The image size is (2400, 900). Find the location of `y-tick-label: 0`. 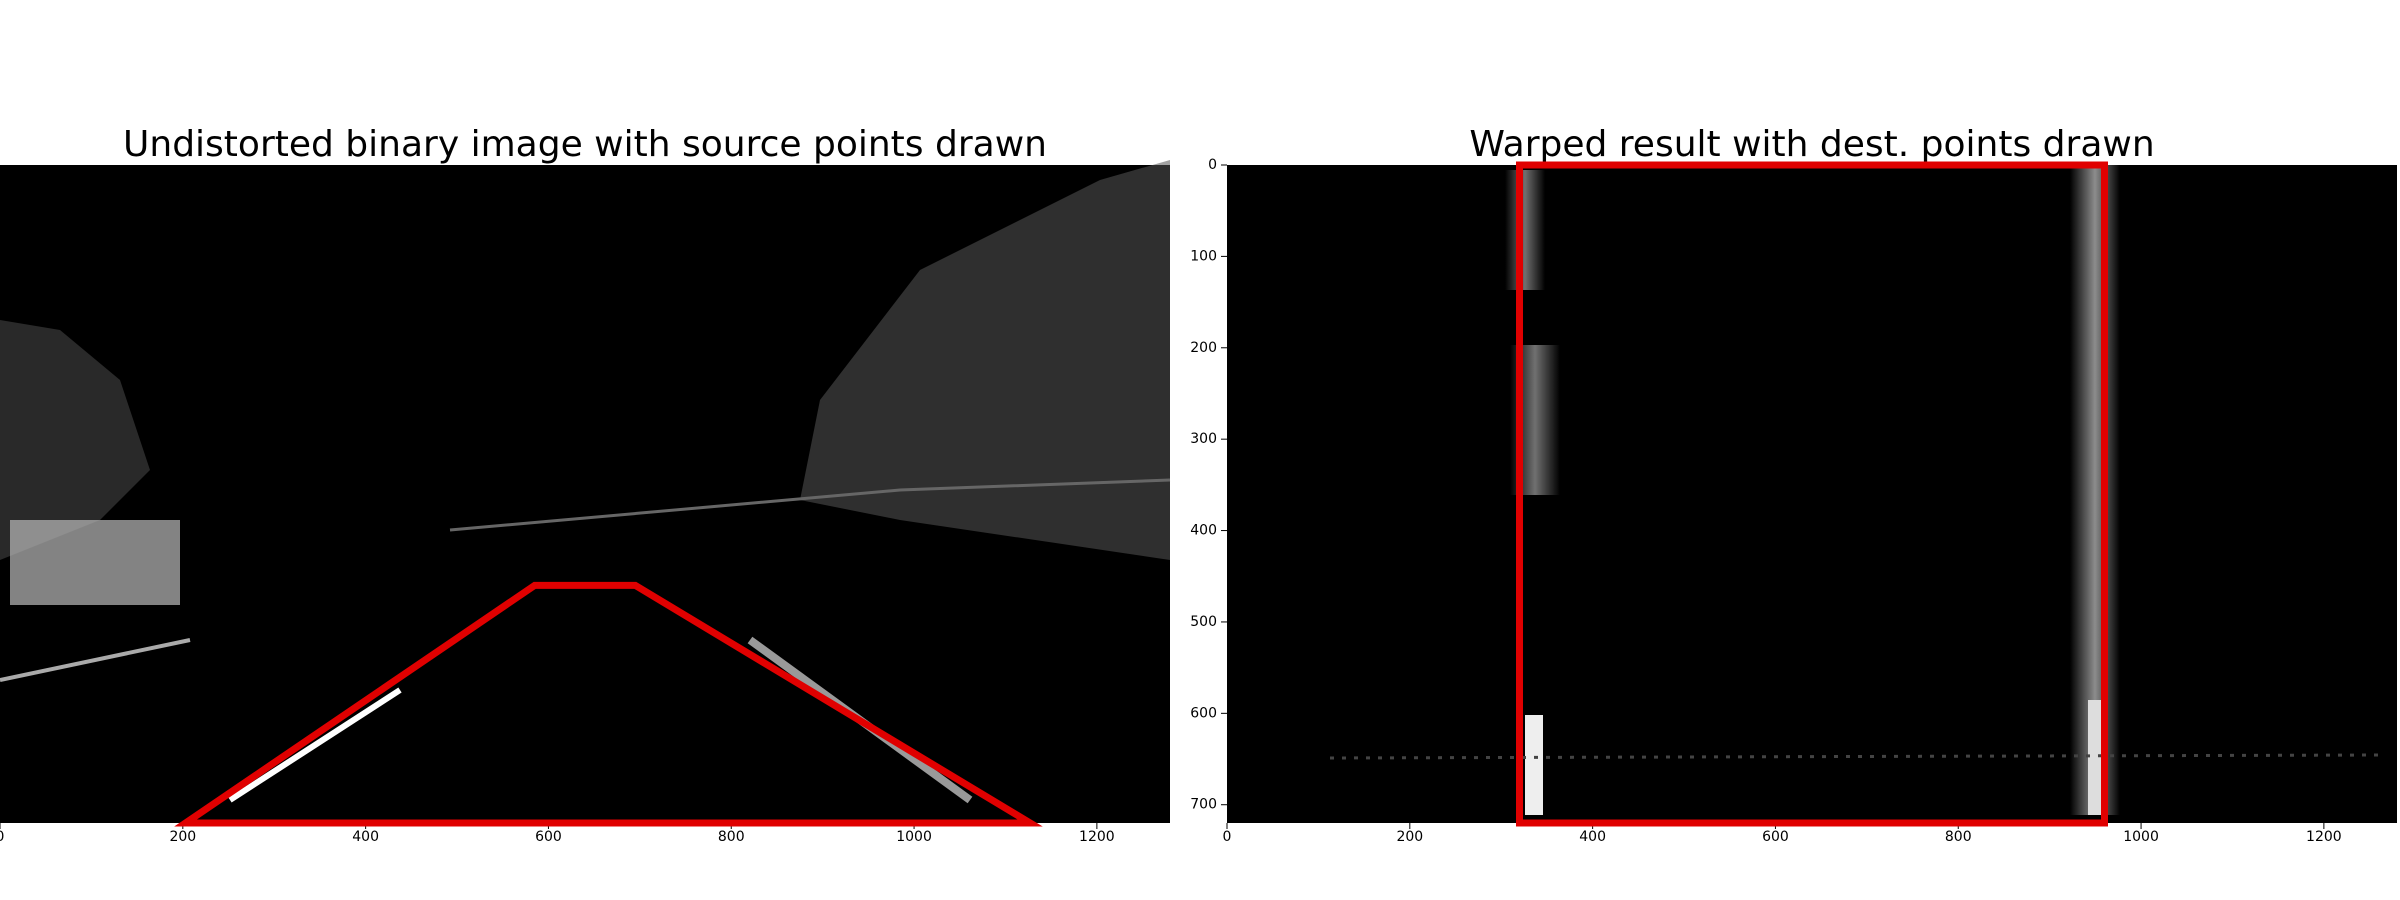

y-tick-label: 0 is located at coordinates (1212, 165).